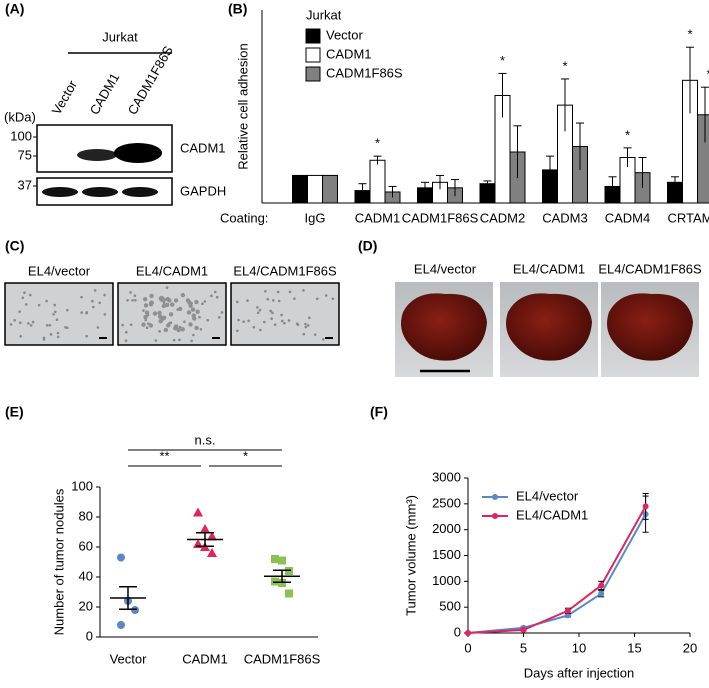 This screenshot has height=688, width=709. What do you see at coordinates (14, 9) in the screenshot?
I see `panel-label: (A)` at bounding box center [14, 9].